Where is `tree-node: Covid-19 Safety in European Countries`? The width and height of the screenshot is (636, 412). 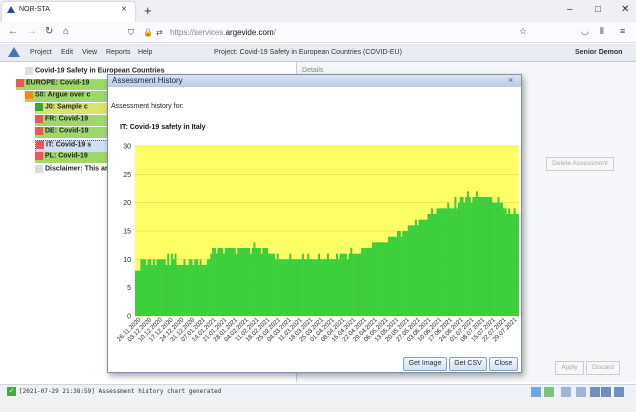
tree-node: Covid-19 Safety in European Countries is located at coordinates (95, 72).